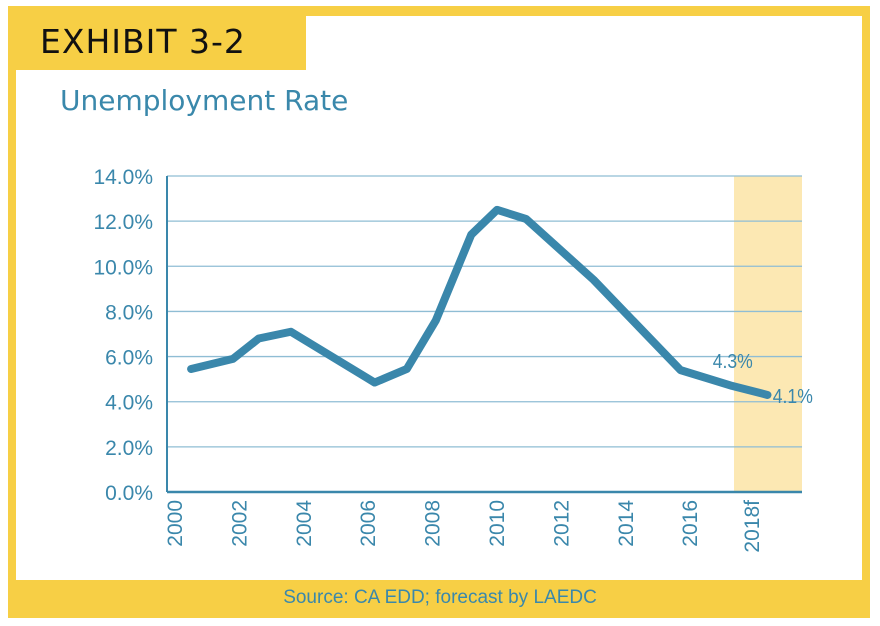 This screenshot has width=880, height=626. What do you see at coordinates (239, 523) in the screenshot?
I see `x-tick-label: 2002` at bounding box center [239, 523].